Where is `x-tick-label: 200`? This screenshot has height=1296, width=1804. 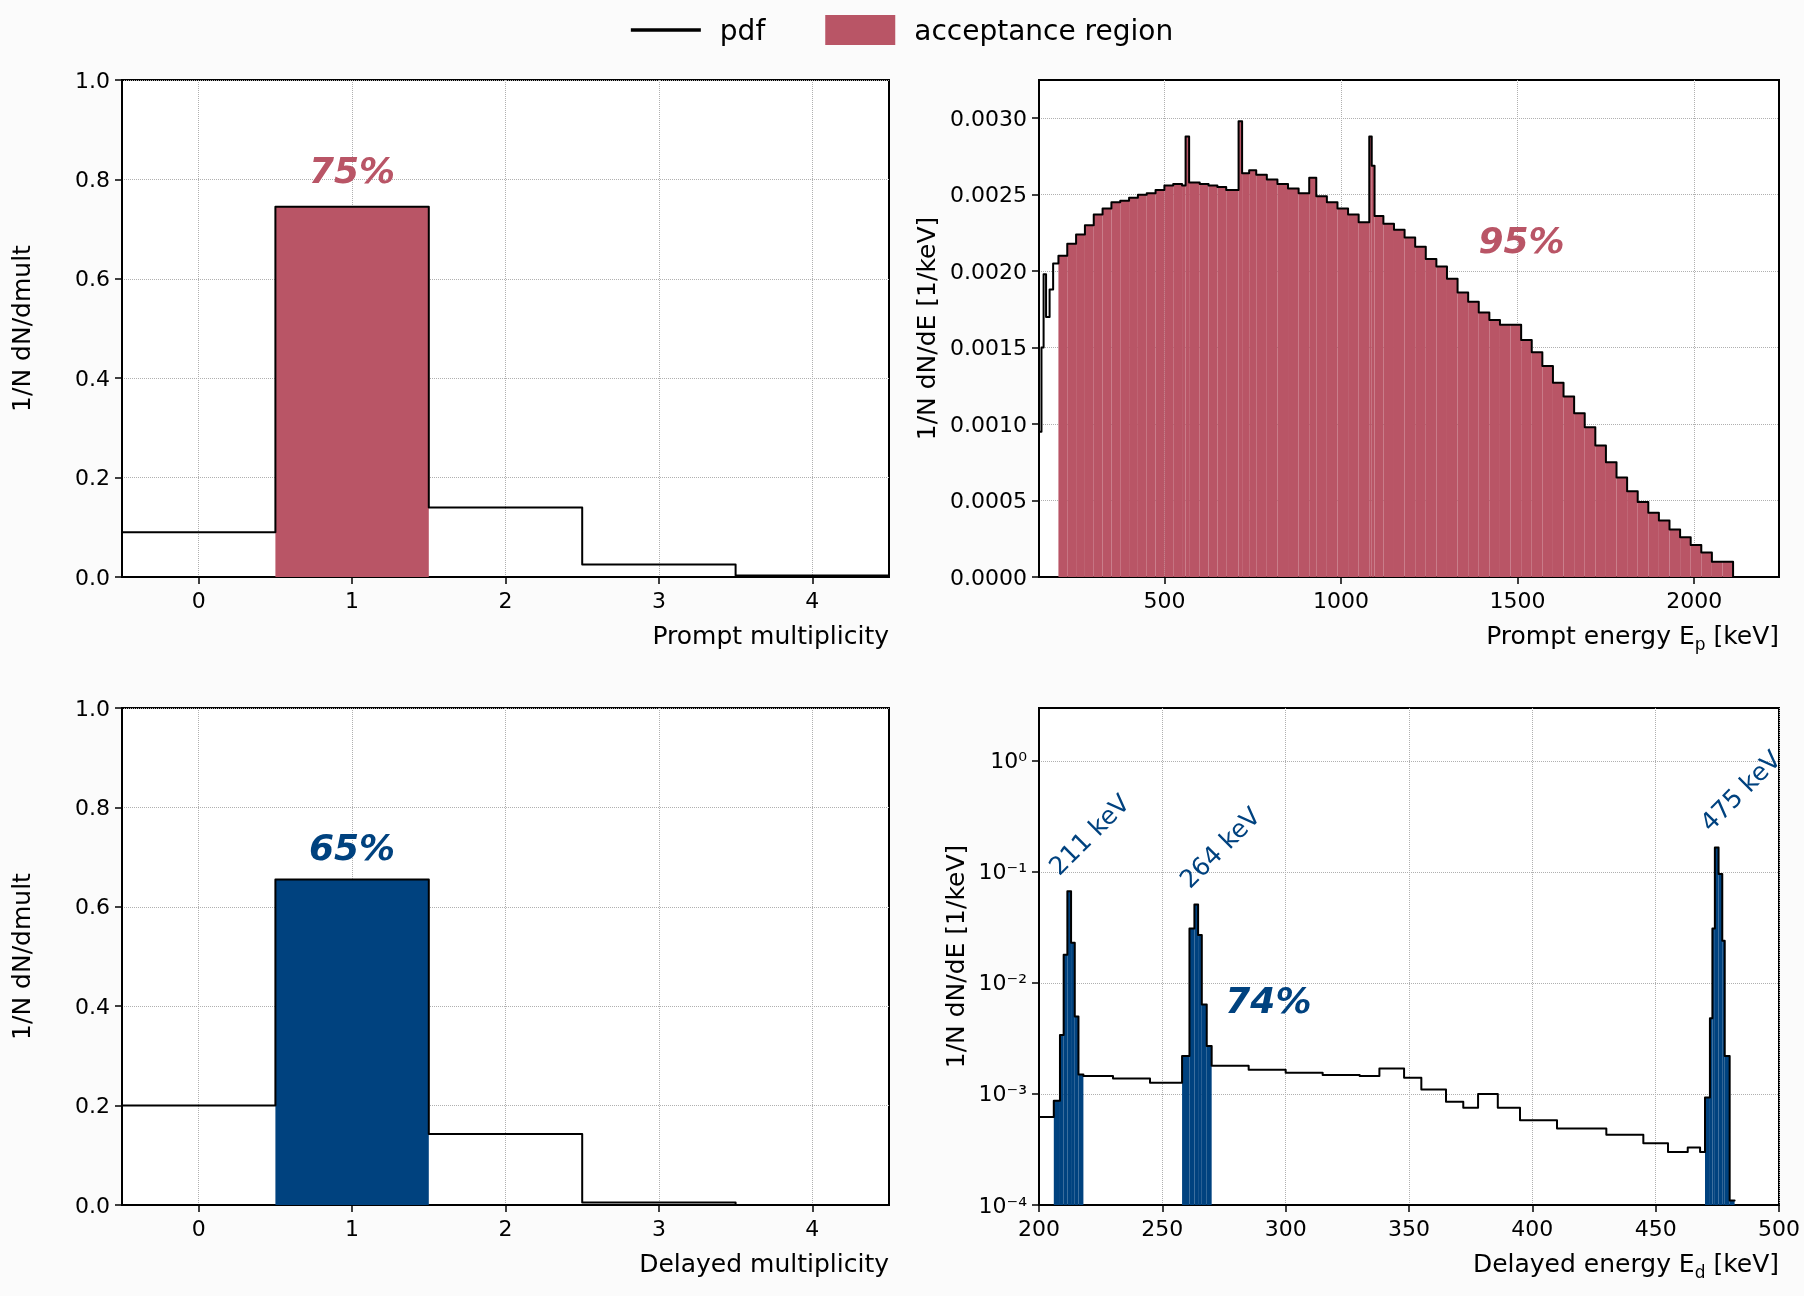 x-tick-label: 200 is located at coordinates (1039, 1228).